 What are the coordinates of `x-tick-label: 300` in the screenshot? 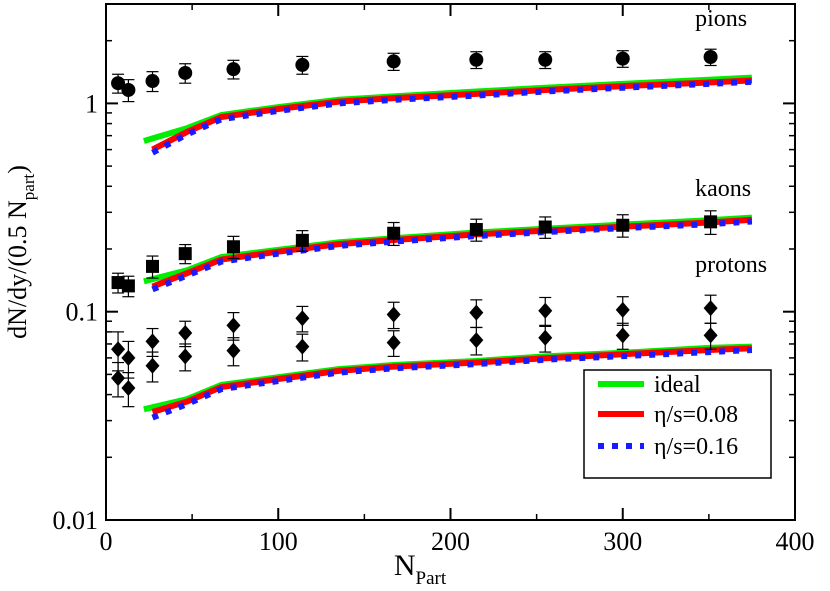 It's located at (622, 541).